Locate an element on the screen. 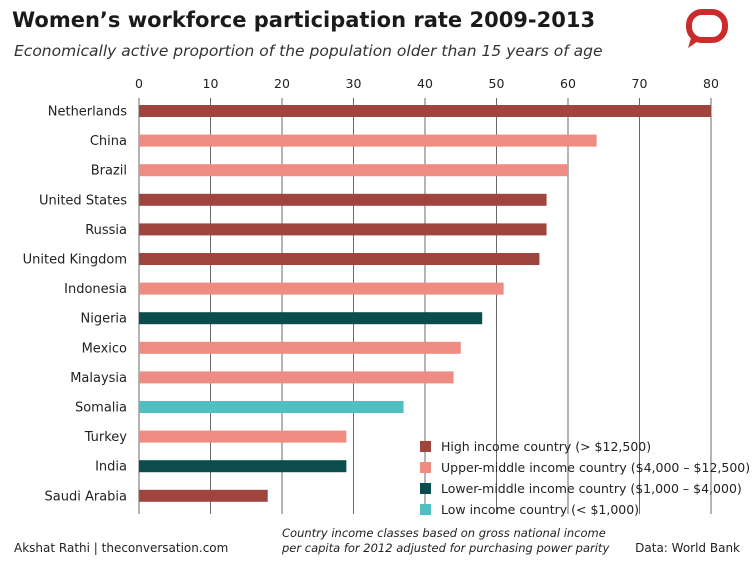 Image resolution: width=754 pixels, height=565 pixels. x-tick-label: 40 is located at coordinates (425, 83).